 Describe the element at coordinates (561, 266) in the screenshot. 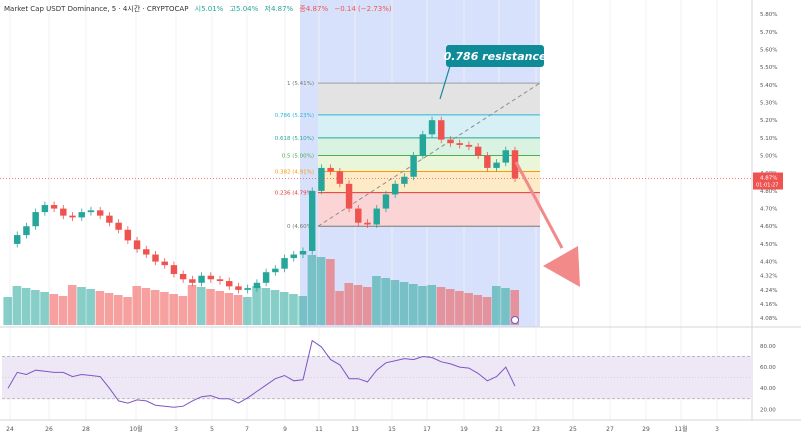

I see `projection-arrow-head` at that location.